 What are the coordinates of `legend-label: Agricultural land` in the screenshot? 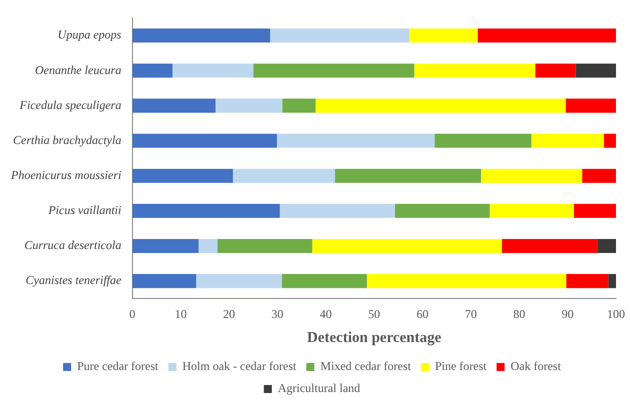 It's located at (319, 388).